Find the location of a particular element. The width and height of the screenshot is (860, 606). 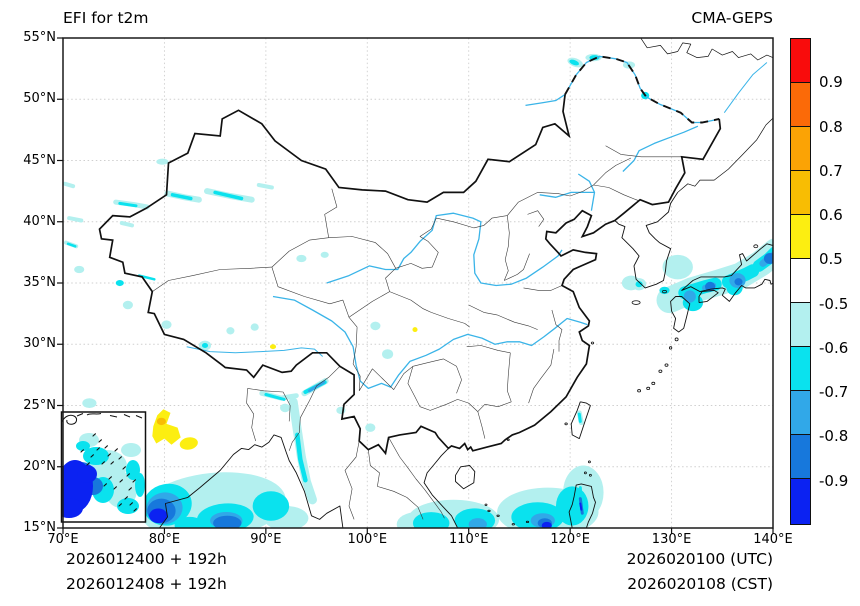

x-tick-label: 110°E is located at coordinates (468, 539).